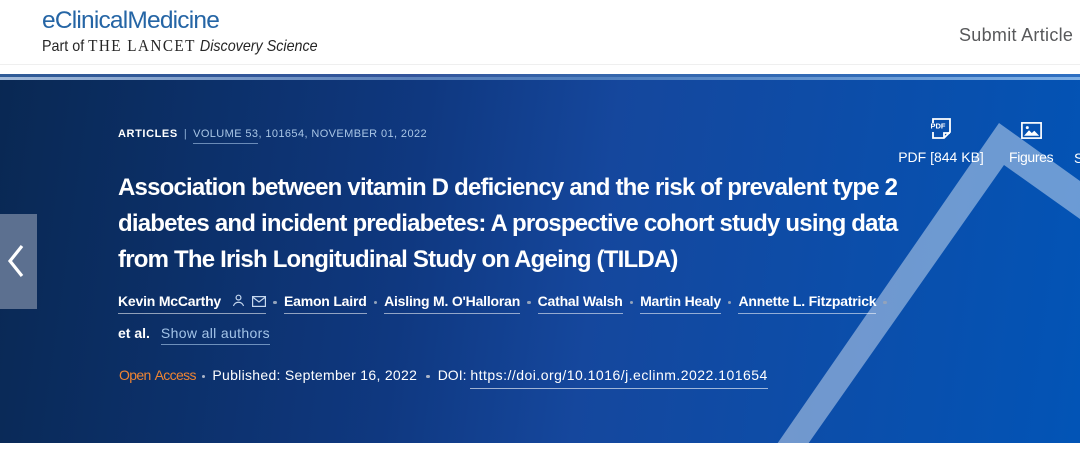 The image size is (1080, 472). What do you see at coordinates (938, 125) in the screenshot?
I see `svg-text: PDF` at bounding box center [938, 125].